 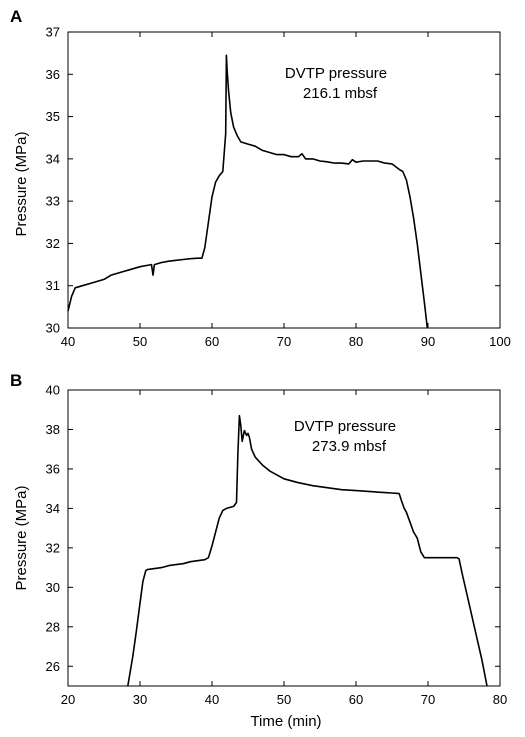 What do you see at coordinates (53, 587) in the screenshot?
I see `panel-b-y-tick-label: 30` at bounding box center [53, 587].